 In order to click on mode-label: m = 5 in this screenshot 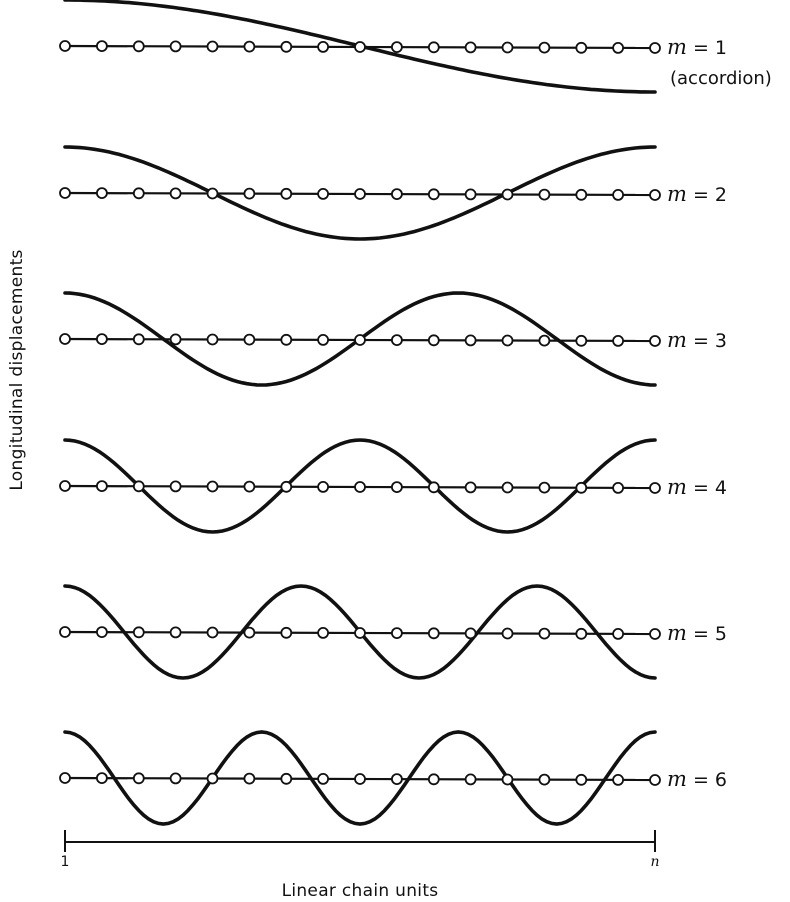, I will do `click(697, 633)`.